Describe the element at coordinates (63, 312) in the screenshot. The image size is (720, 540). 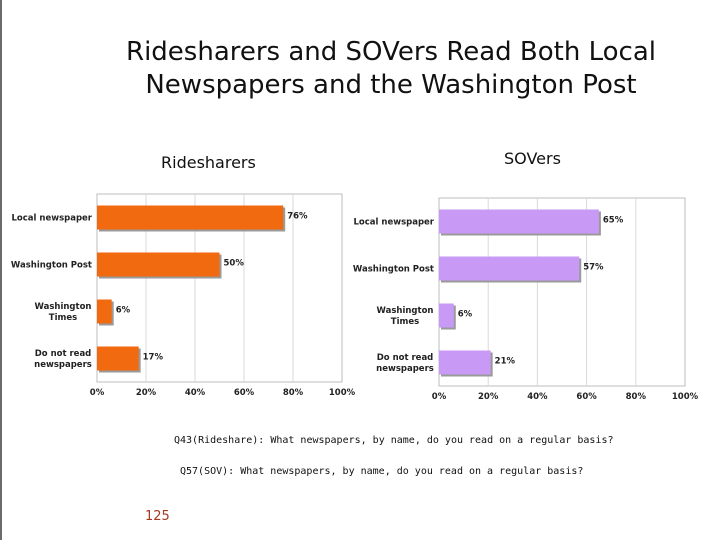
I see `ridesharers-category-label: Washington Times` at that location.